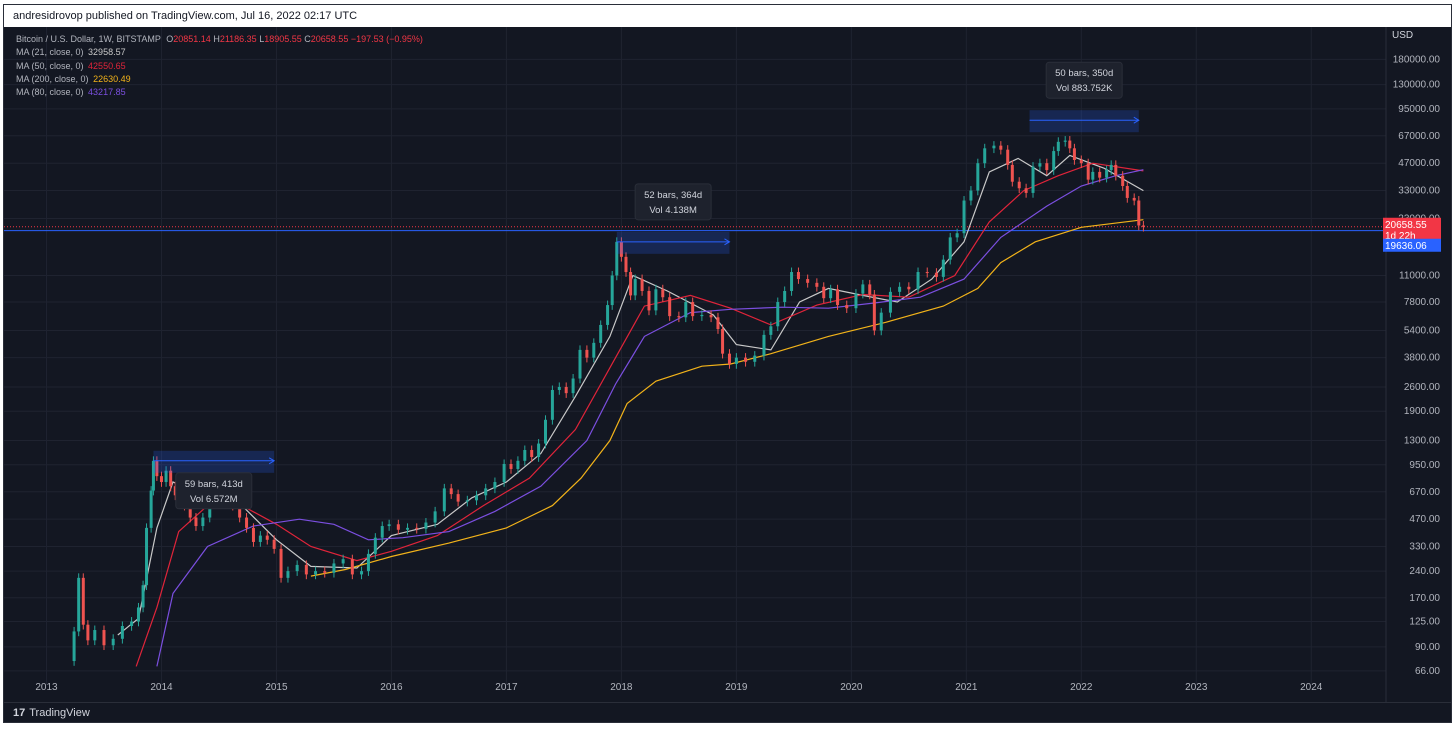 This screenshot has height=729, width=1456. Describe the element at coordinates (219, 66) in the screenshot. I see `ma-row-50: MA (50, close, 0) 42550.65` at that location.